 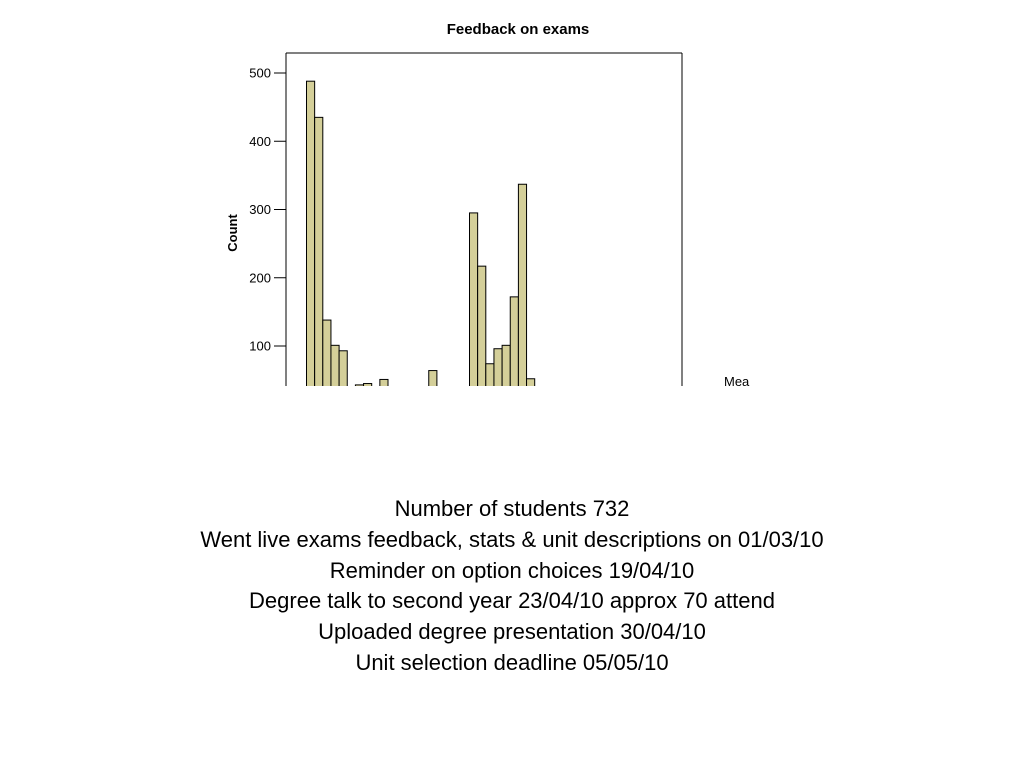 What do you see at coordinates (260, 73) in the screenshot?
I see `y-tick-label: 500` at bounding box center [260, 73].